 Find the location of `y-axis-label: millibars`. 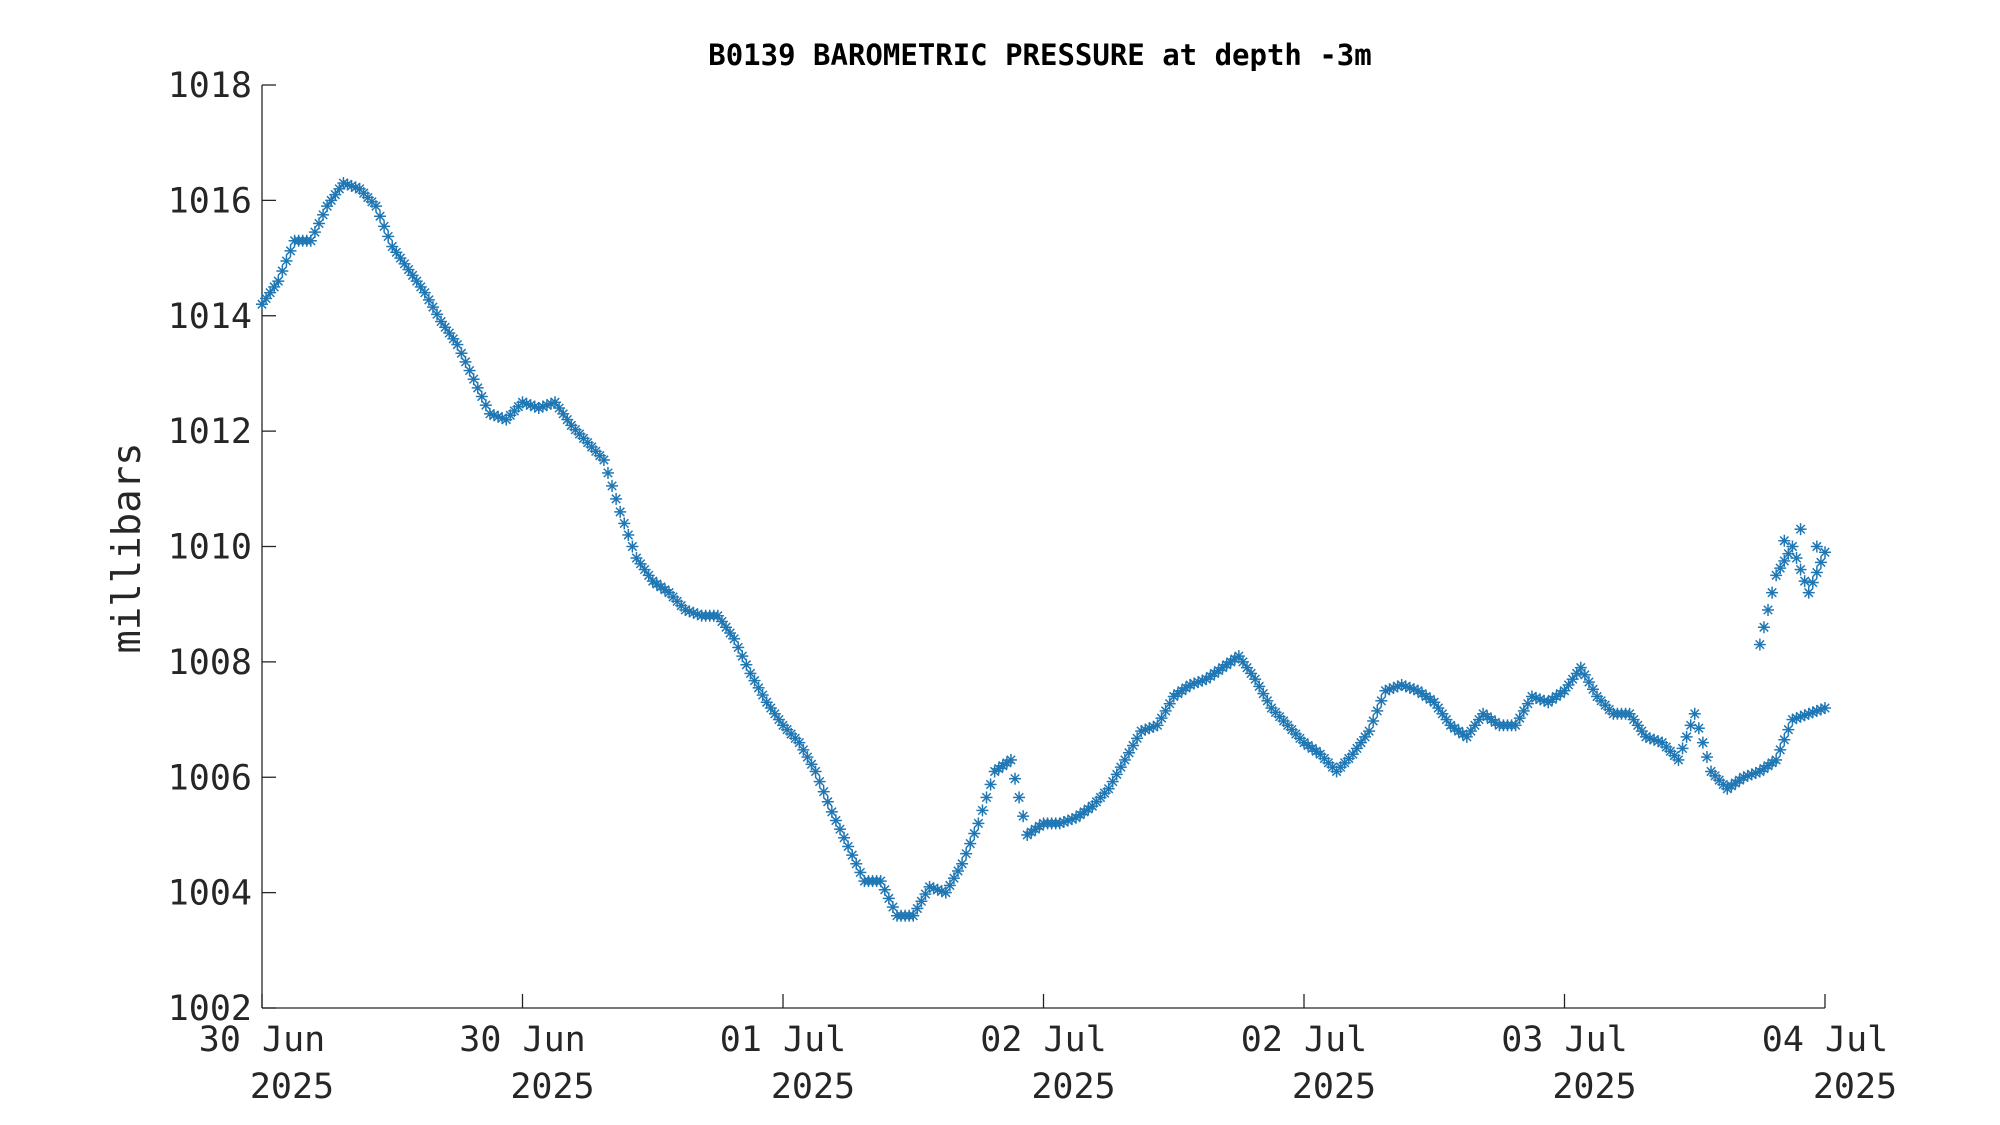

y-axis-label: millibars is located at coordinates (127, 547).